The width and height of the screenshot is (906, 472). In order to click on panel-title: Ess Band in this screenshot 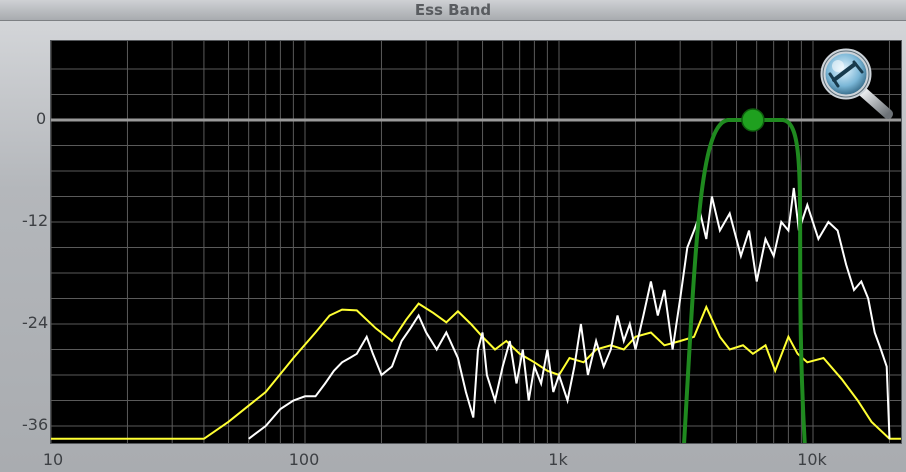, I will do `click(453, 10)`.